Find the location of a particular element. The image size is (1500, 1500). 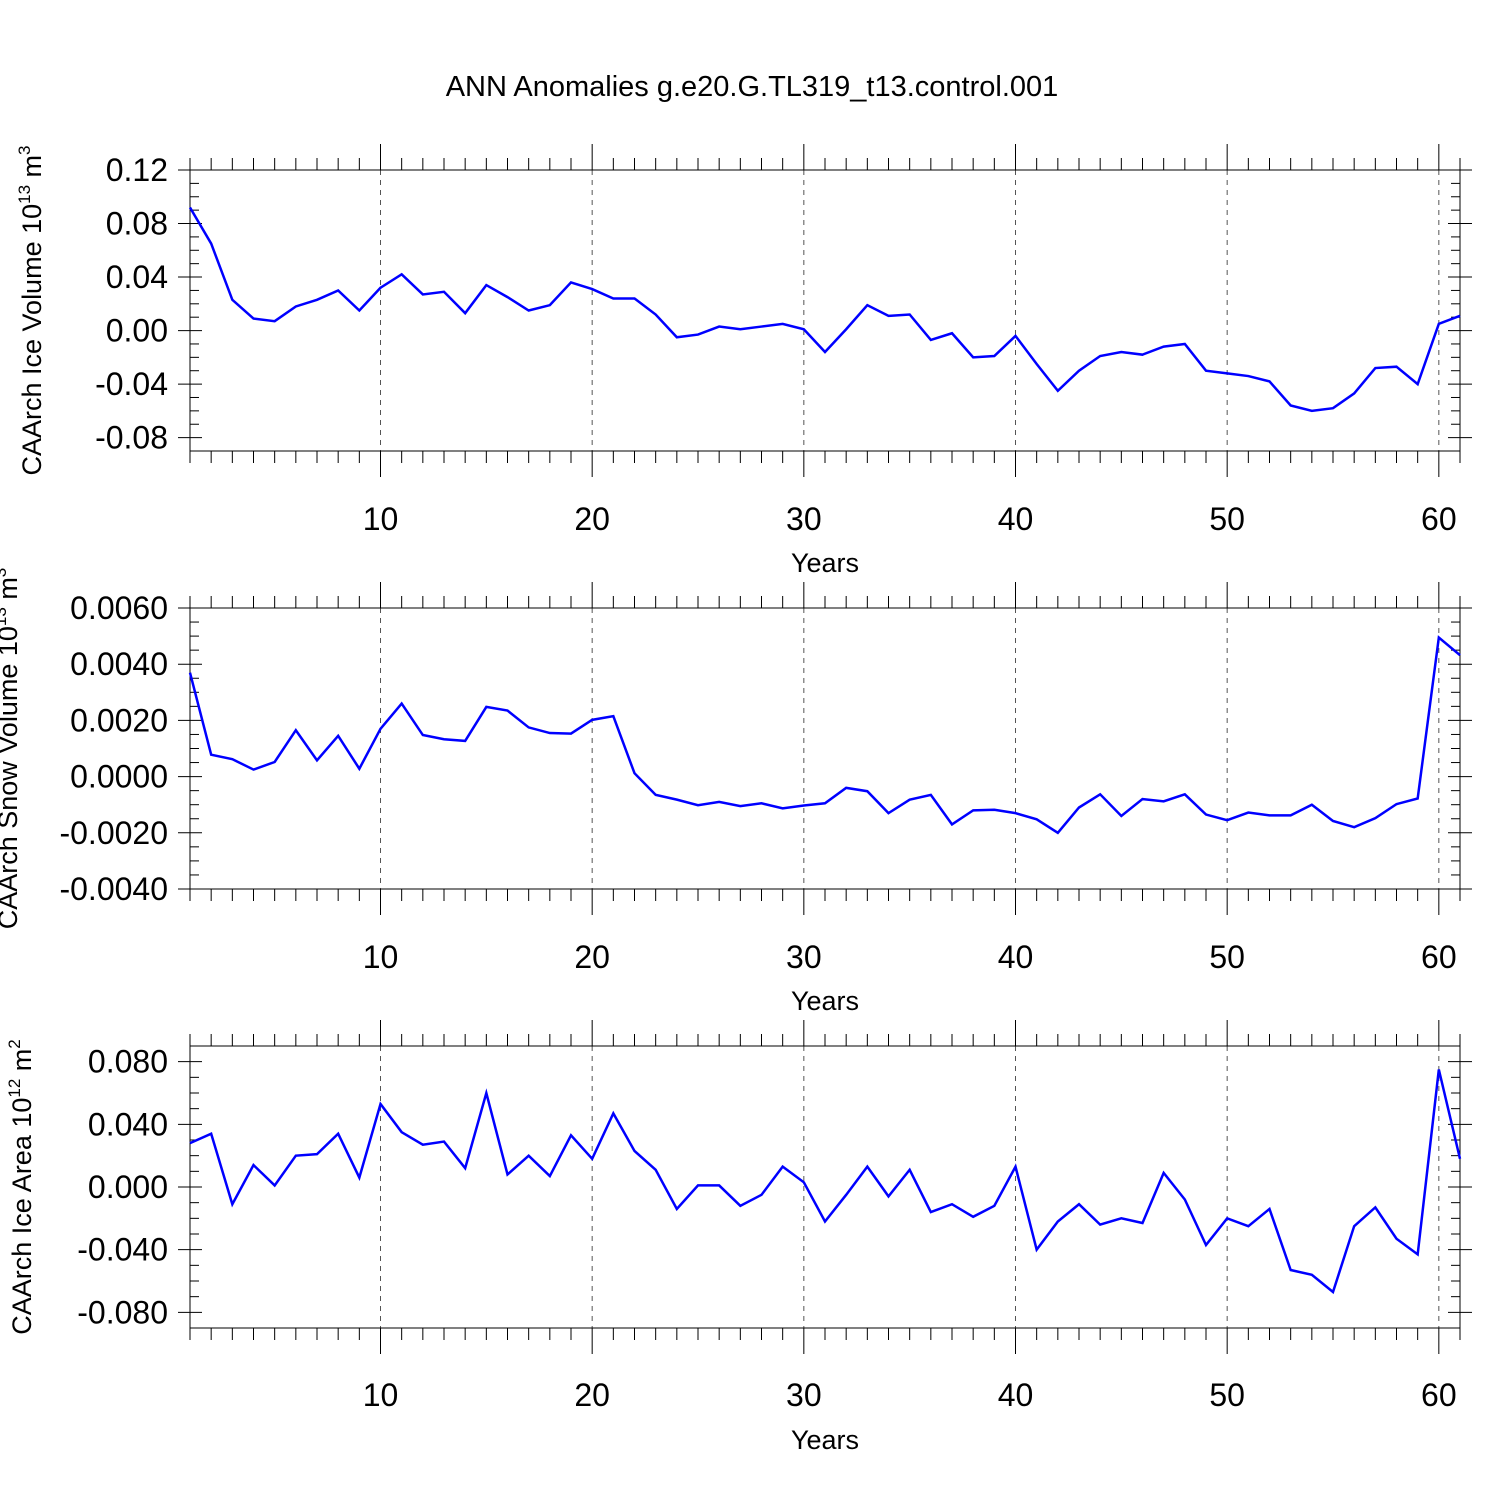

y-tick-label: 0.000 is located at coordinates (128, 1187).